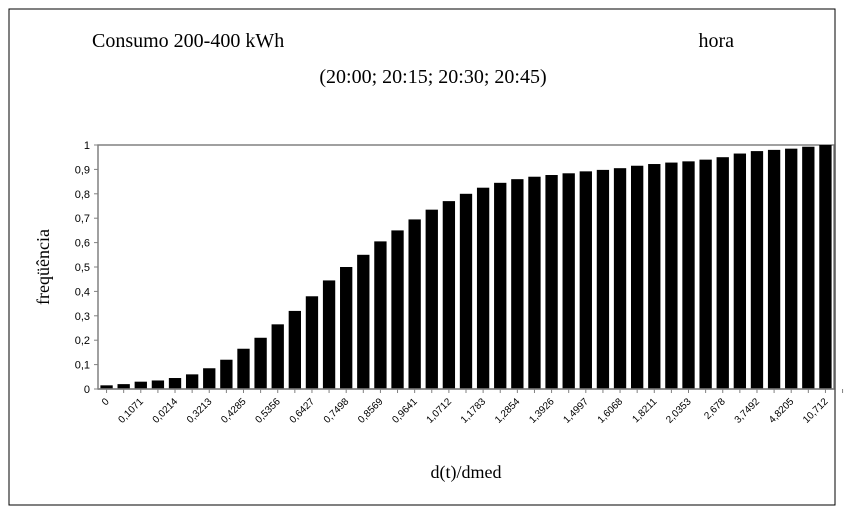 This screenshot has height=506, width=844. I want to click on y-tick-label: 0,4, so click(82, 292).